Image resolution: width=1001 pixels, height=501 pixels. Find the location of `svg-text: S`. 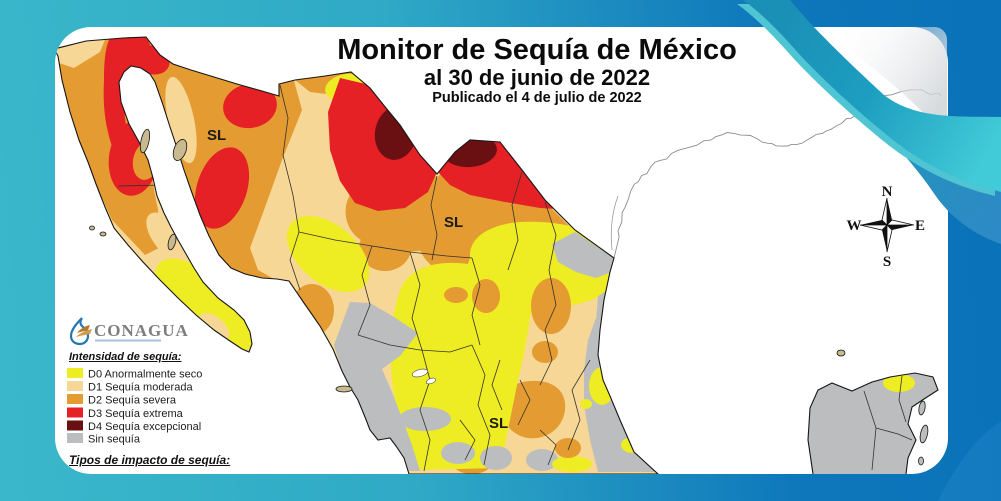

svg-text: S is located at coordinates (887, 262).